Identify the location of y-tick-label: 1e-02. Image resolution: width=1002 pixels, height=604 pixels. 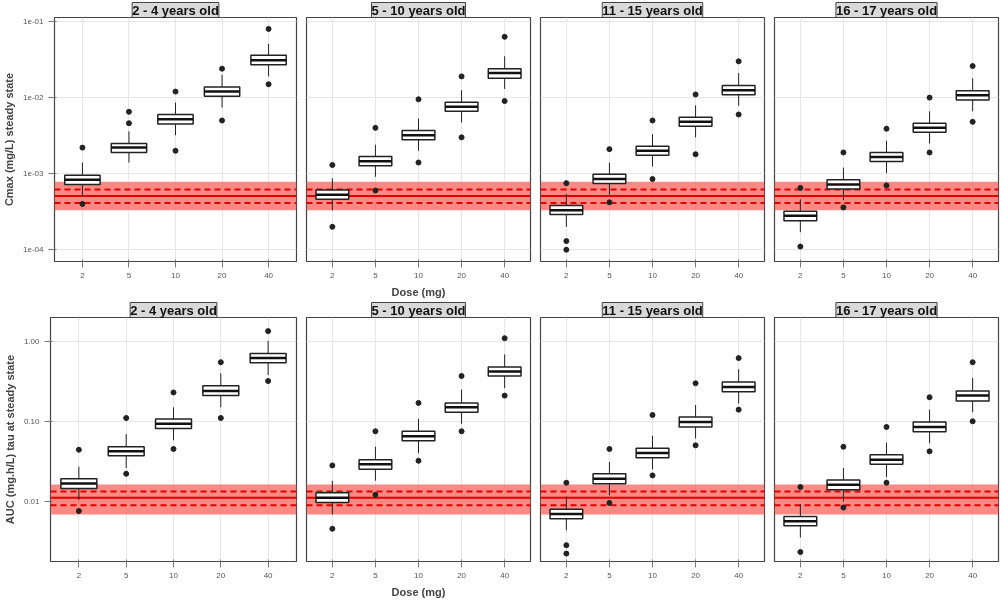
(34, 98).